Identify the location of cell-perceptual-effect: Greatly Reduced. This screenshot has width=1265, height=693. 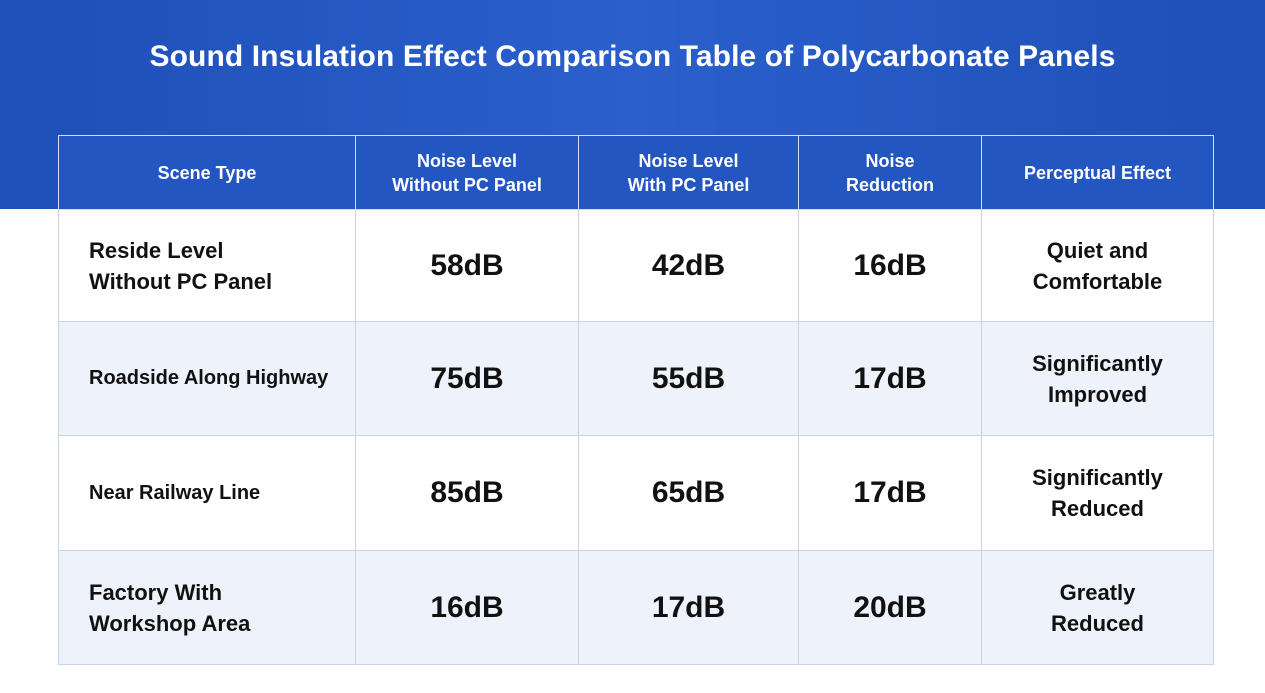
(1097, 607).